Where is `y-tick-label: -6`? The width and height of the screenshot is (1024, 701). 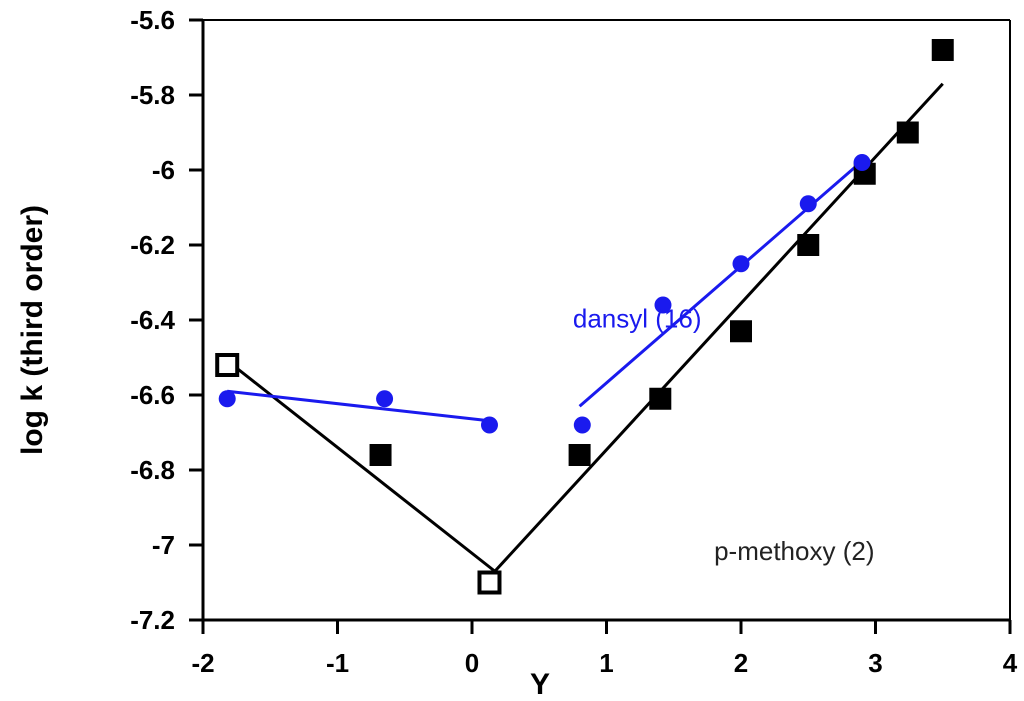
y-tick-label: -6 is located at coordinates (163, 170).